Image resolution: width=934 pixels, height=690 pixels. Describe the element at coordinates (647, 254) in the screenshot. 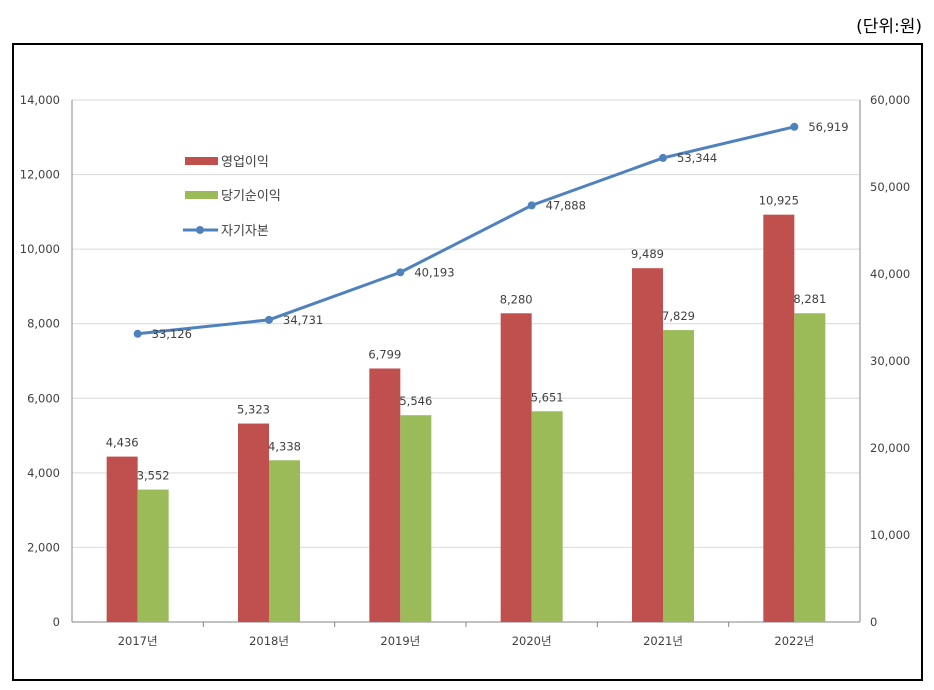

I see `data-label: 9,489` at that location.